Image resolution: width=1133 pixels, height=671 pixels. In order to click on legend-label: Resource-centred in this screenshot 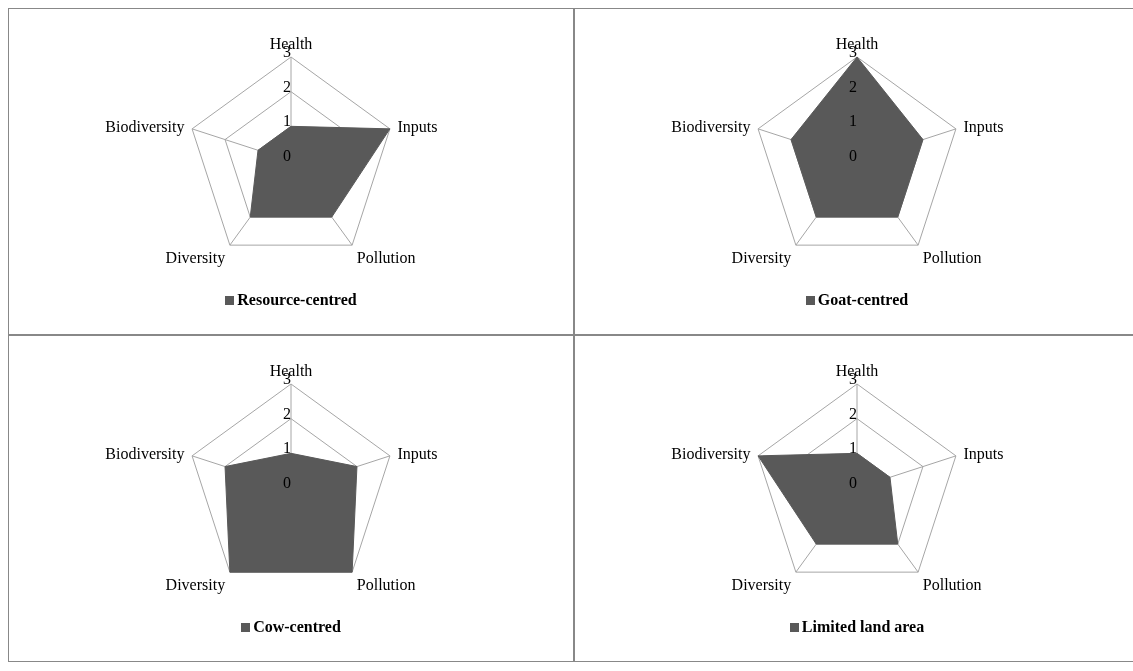, I will do `click(297, 300)`.